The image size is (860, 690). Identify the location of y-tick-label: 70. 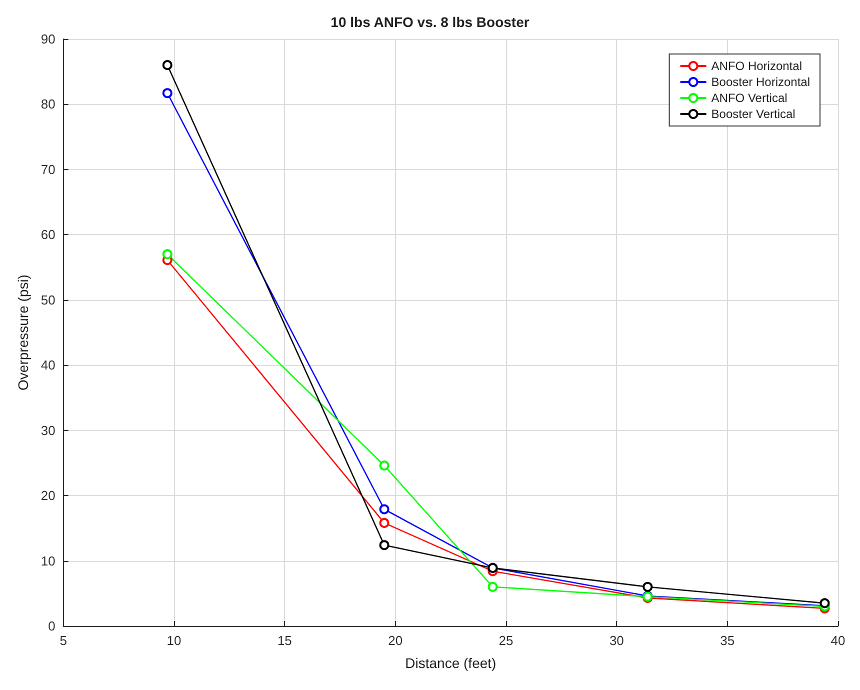
(48, 169).